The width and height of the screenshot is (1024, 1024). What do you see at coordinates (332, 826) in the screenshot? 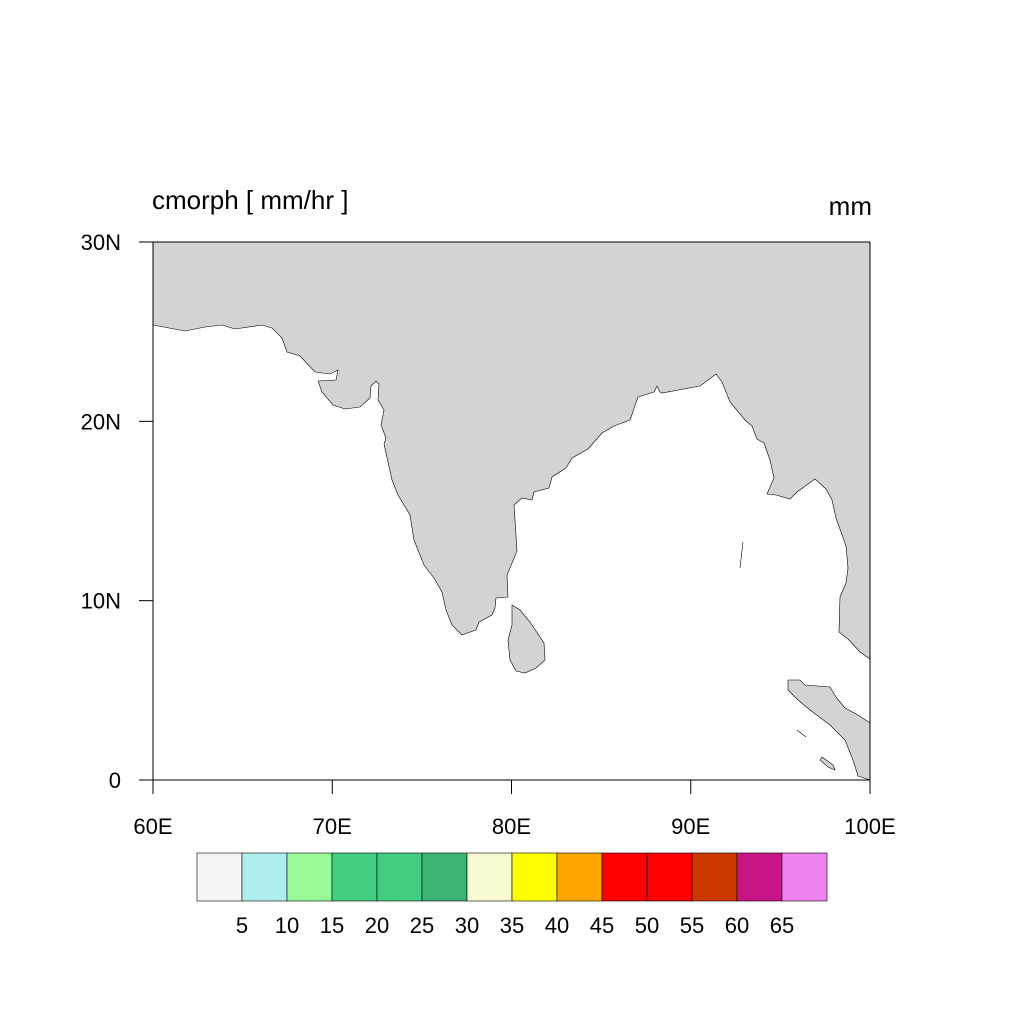
I see `x-tick-label: 70E` at bounding box center [332, 826].